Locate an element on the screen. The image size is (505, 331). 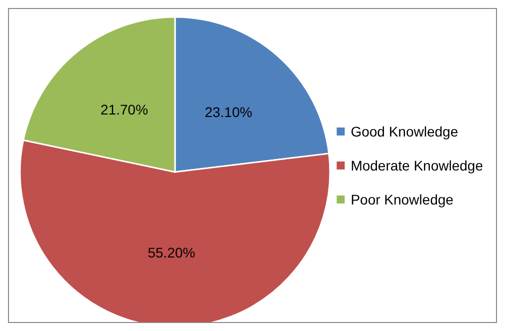
data-label: 55.20% is located at coordinates (172, 252).